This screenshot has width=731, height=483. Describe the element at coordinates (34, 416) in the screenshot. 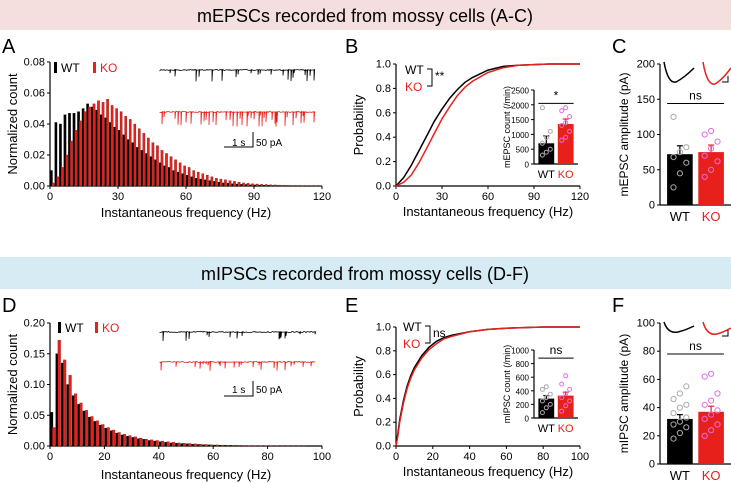

I see `y-tick-label: 0.05` at that location.